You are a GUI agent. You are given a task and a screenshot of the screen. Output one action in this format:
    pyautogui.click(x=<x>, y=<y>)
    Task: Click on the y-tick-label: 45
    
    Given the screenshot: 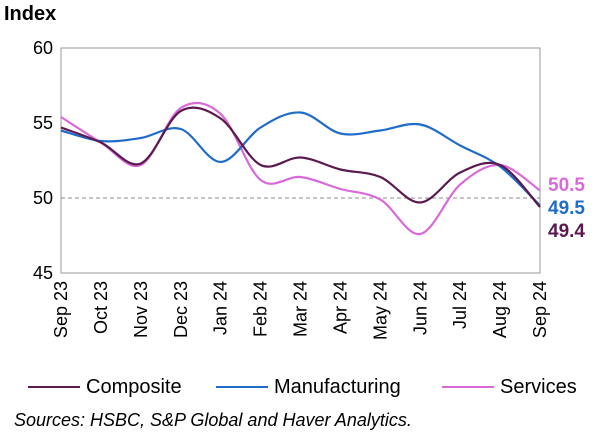 What is the action you would take?
    pyautogui.click(x=43, y=273)
    